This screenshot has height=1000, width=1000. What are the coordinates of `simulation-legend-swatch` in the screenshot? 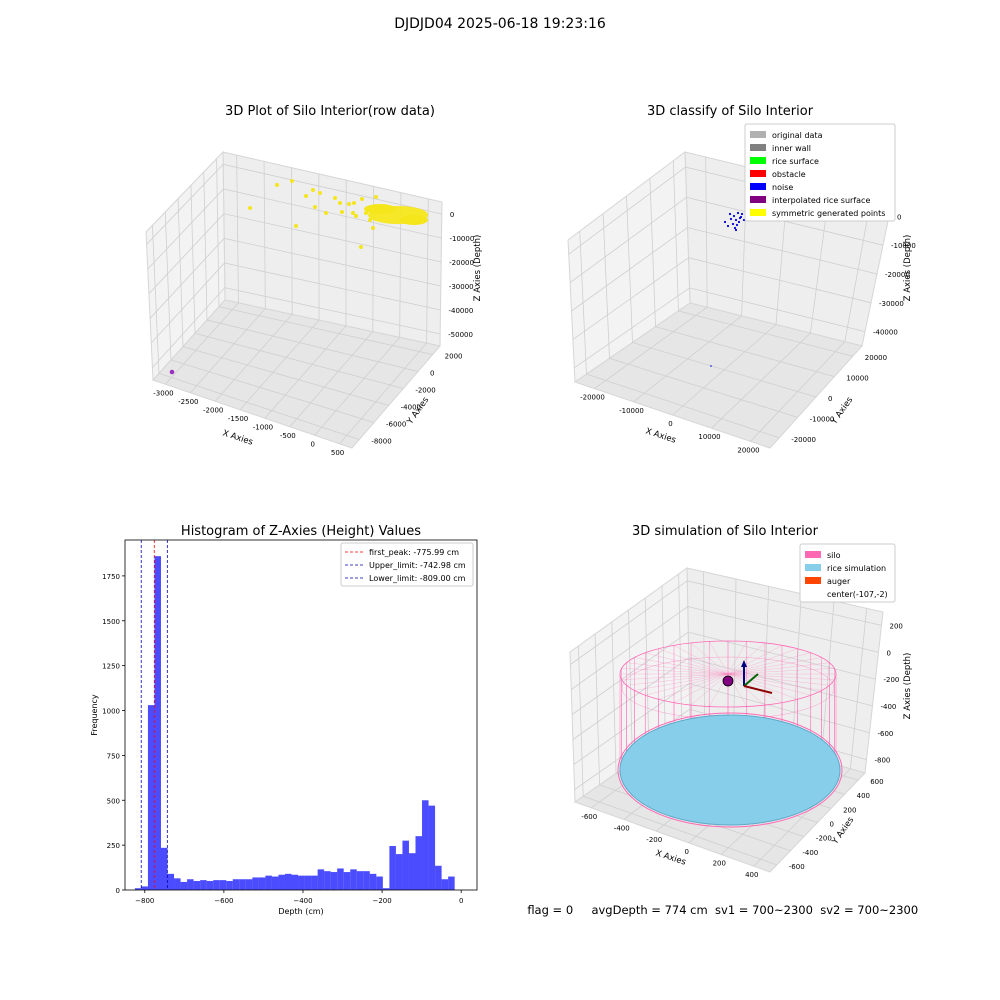 It's located at (813, 554).